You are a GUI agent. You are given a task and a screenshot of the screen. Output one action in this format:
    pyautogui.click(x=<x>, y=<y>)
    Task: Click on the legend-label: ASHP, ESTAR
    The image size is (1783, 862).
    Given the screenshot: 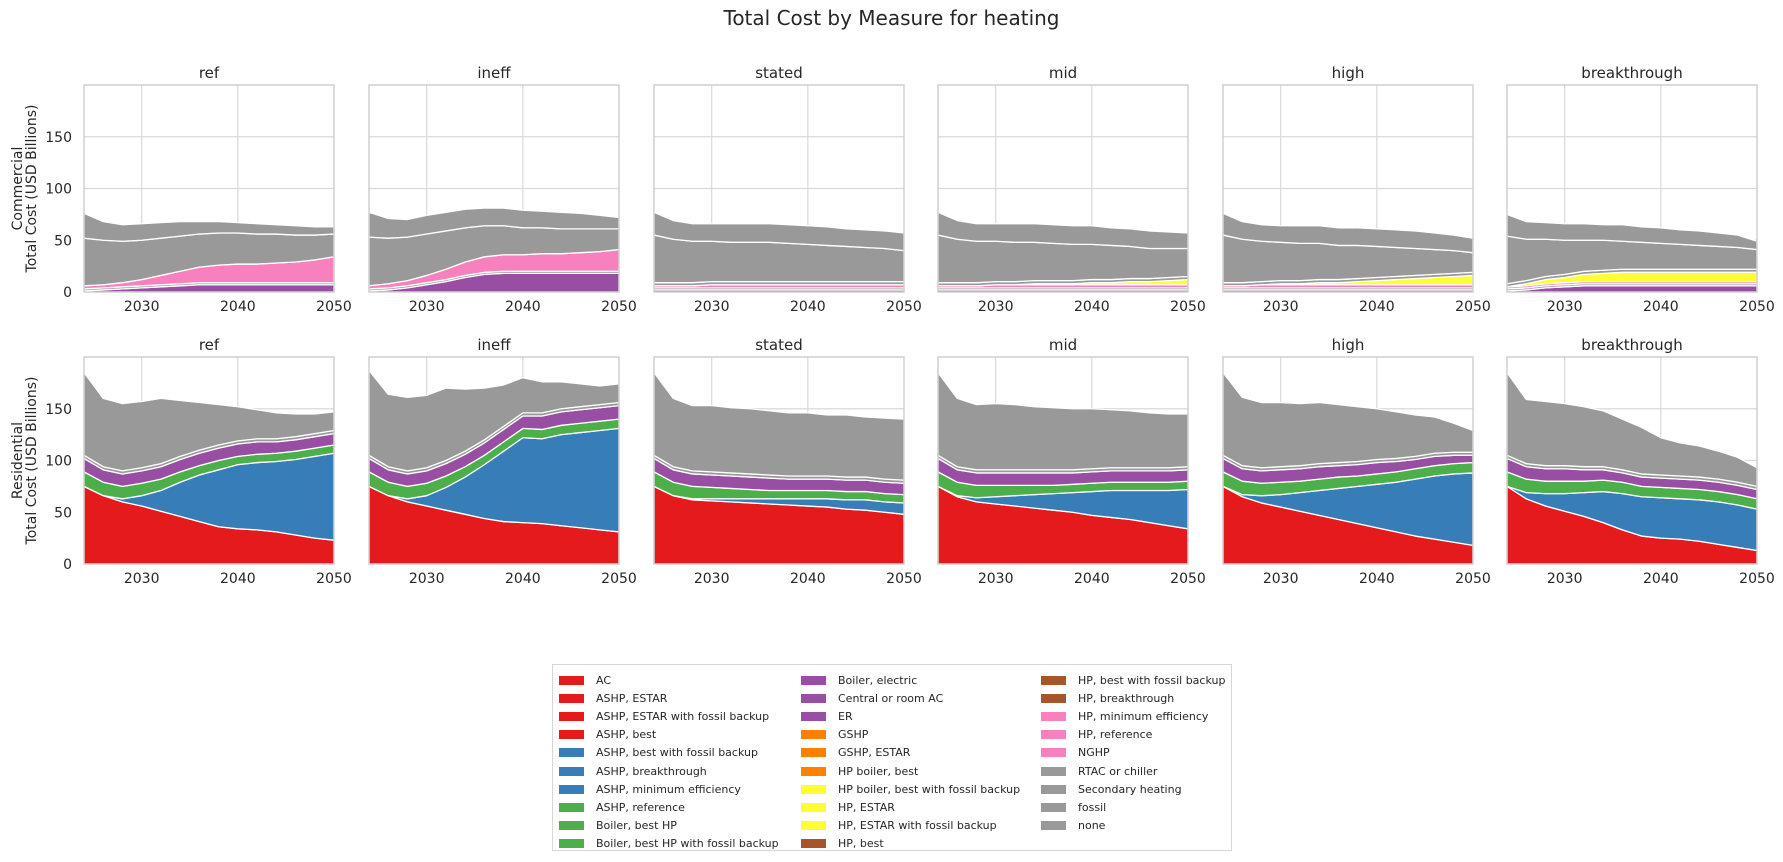 What is the action you would take?
    pyautogui.click(x=632, y=698)
    